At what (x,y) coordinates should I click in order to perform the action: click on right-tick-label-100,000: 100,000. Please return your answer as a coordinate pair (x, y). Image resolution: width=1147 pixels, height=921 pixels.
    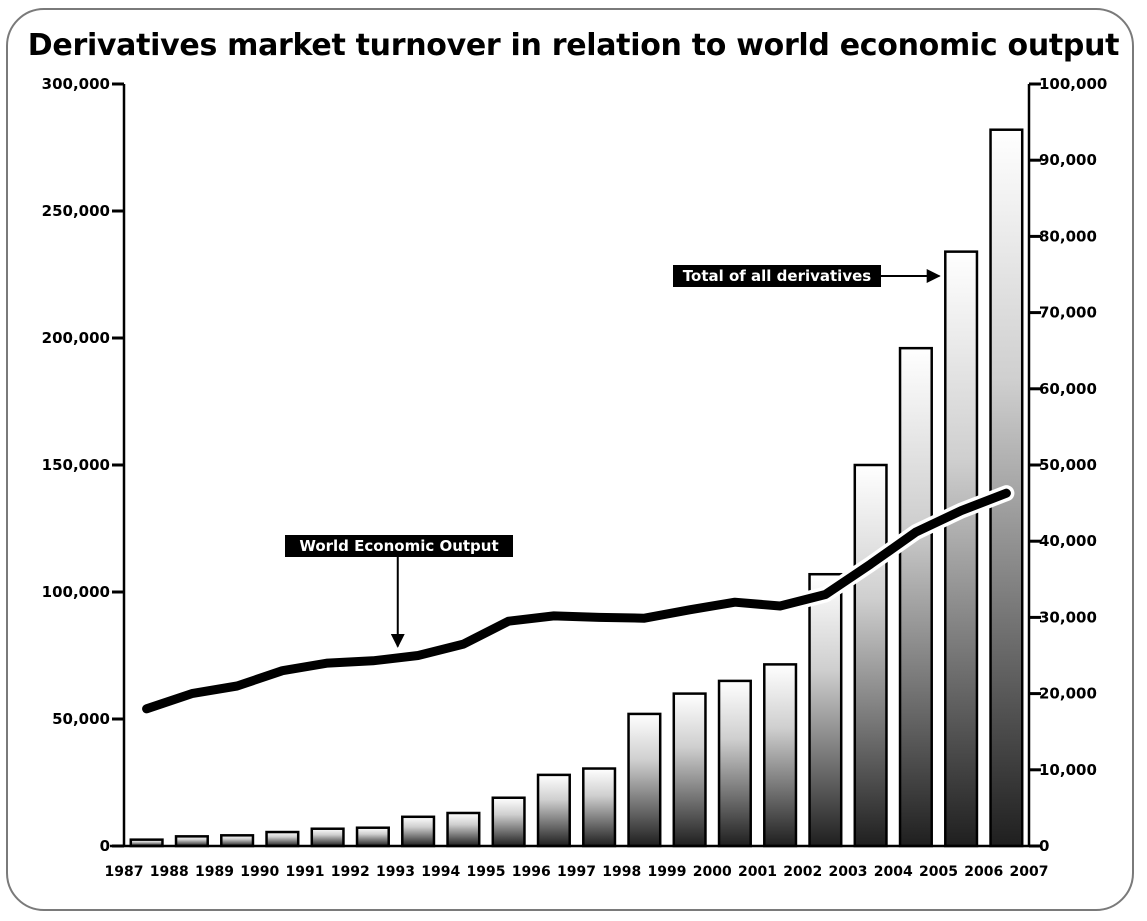
    Looking at the image, I should click on (1073, 84).